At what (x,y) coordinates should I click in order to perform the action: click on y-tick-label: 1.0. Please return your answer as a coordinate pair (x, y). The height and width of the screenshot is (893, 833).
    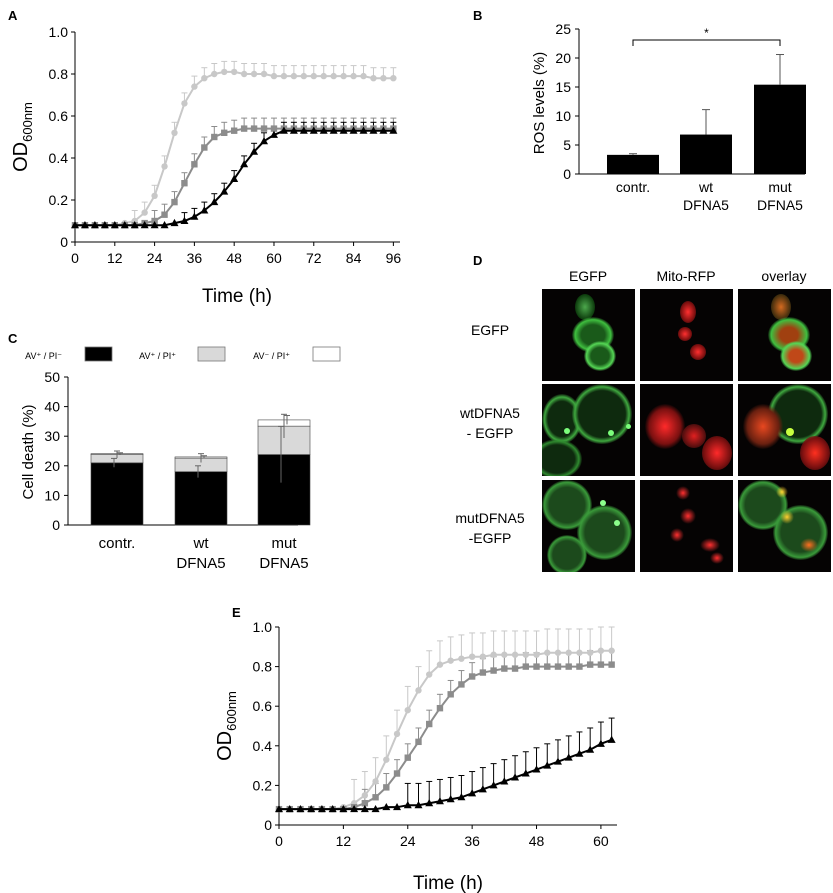
    Looking at the image, I should click on (263, 627).